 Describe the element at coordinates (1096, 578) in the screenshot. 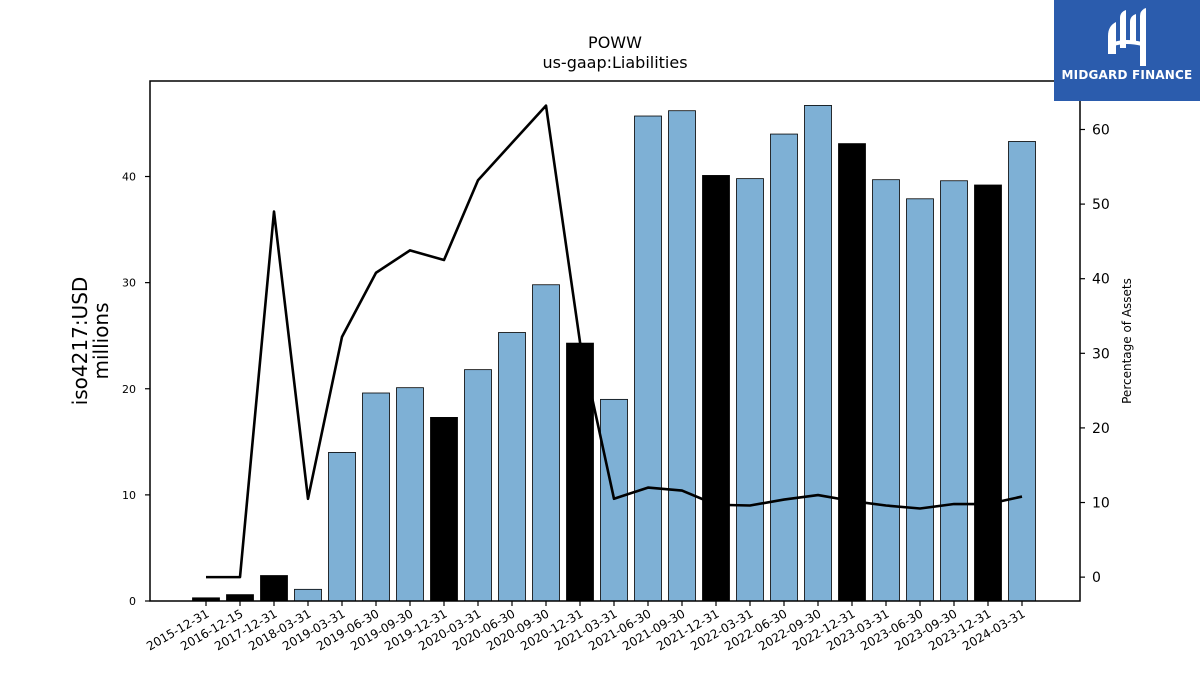

I see `right-tick-label: 0` at that location.